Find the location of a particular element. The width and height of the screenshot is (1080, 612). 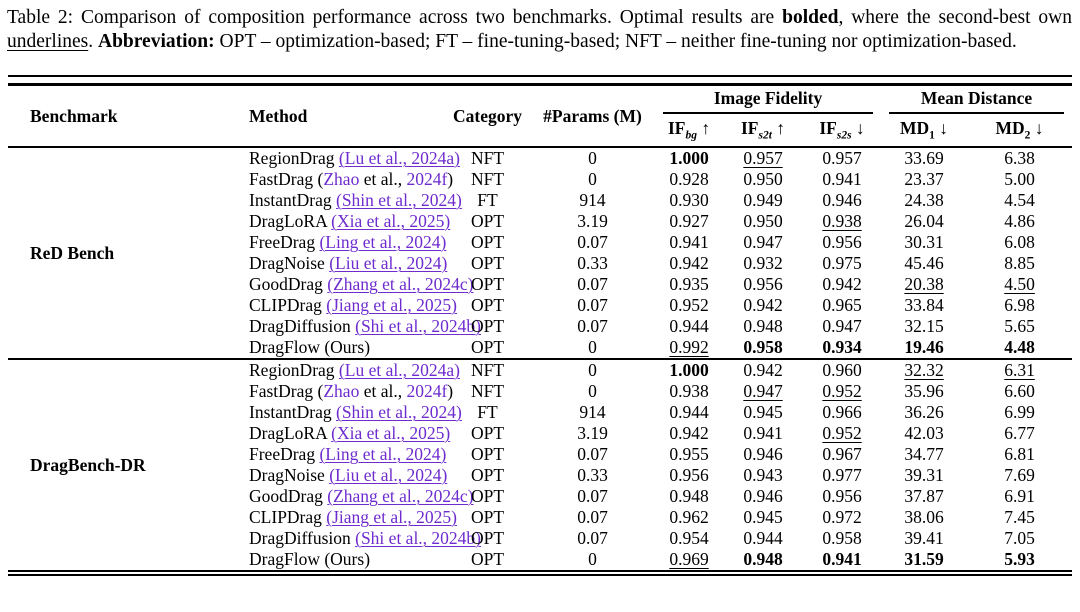

value-cell: 4.48 is located at coordinates (1019, 347).